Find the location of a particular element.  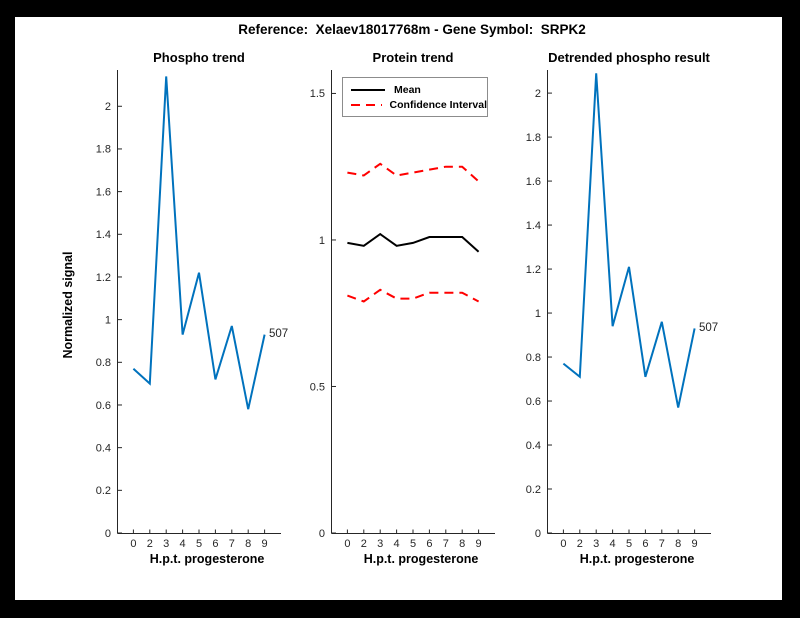

detrended-phospho-x-tick-label: 4 is located at coordinates (613, 544).